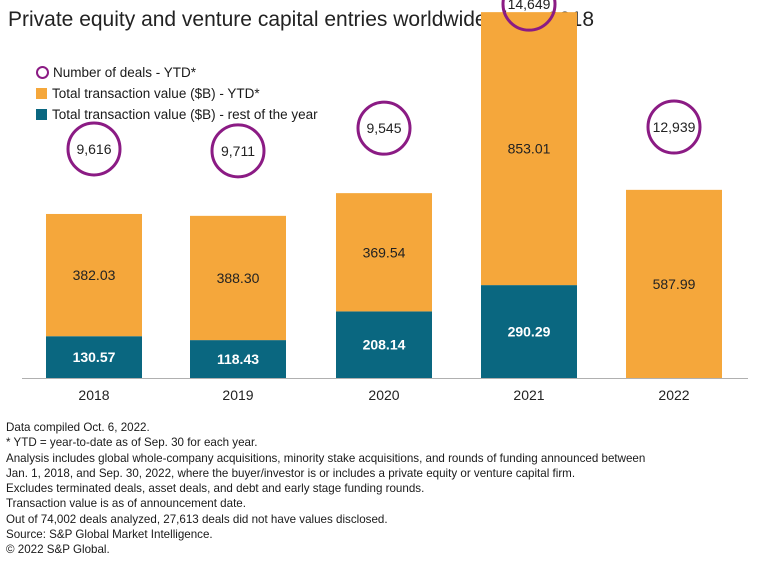 This screenshot has width=768, height=570. I want to click on data-label-ytd: 587.99, so click(674, 284).